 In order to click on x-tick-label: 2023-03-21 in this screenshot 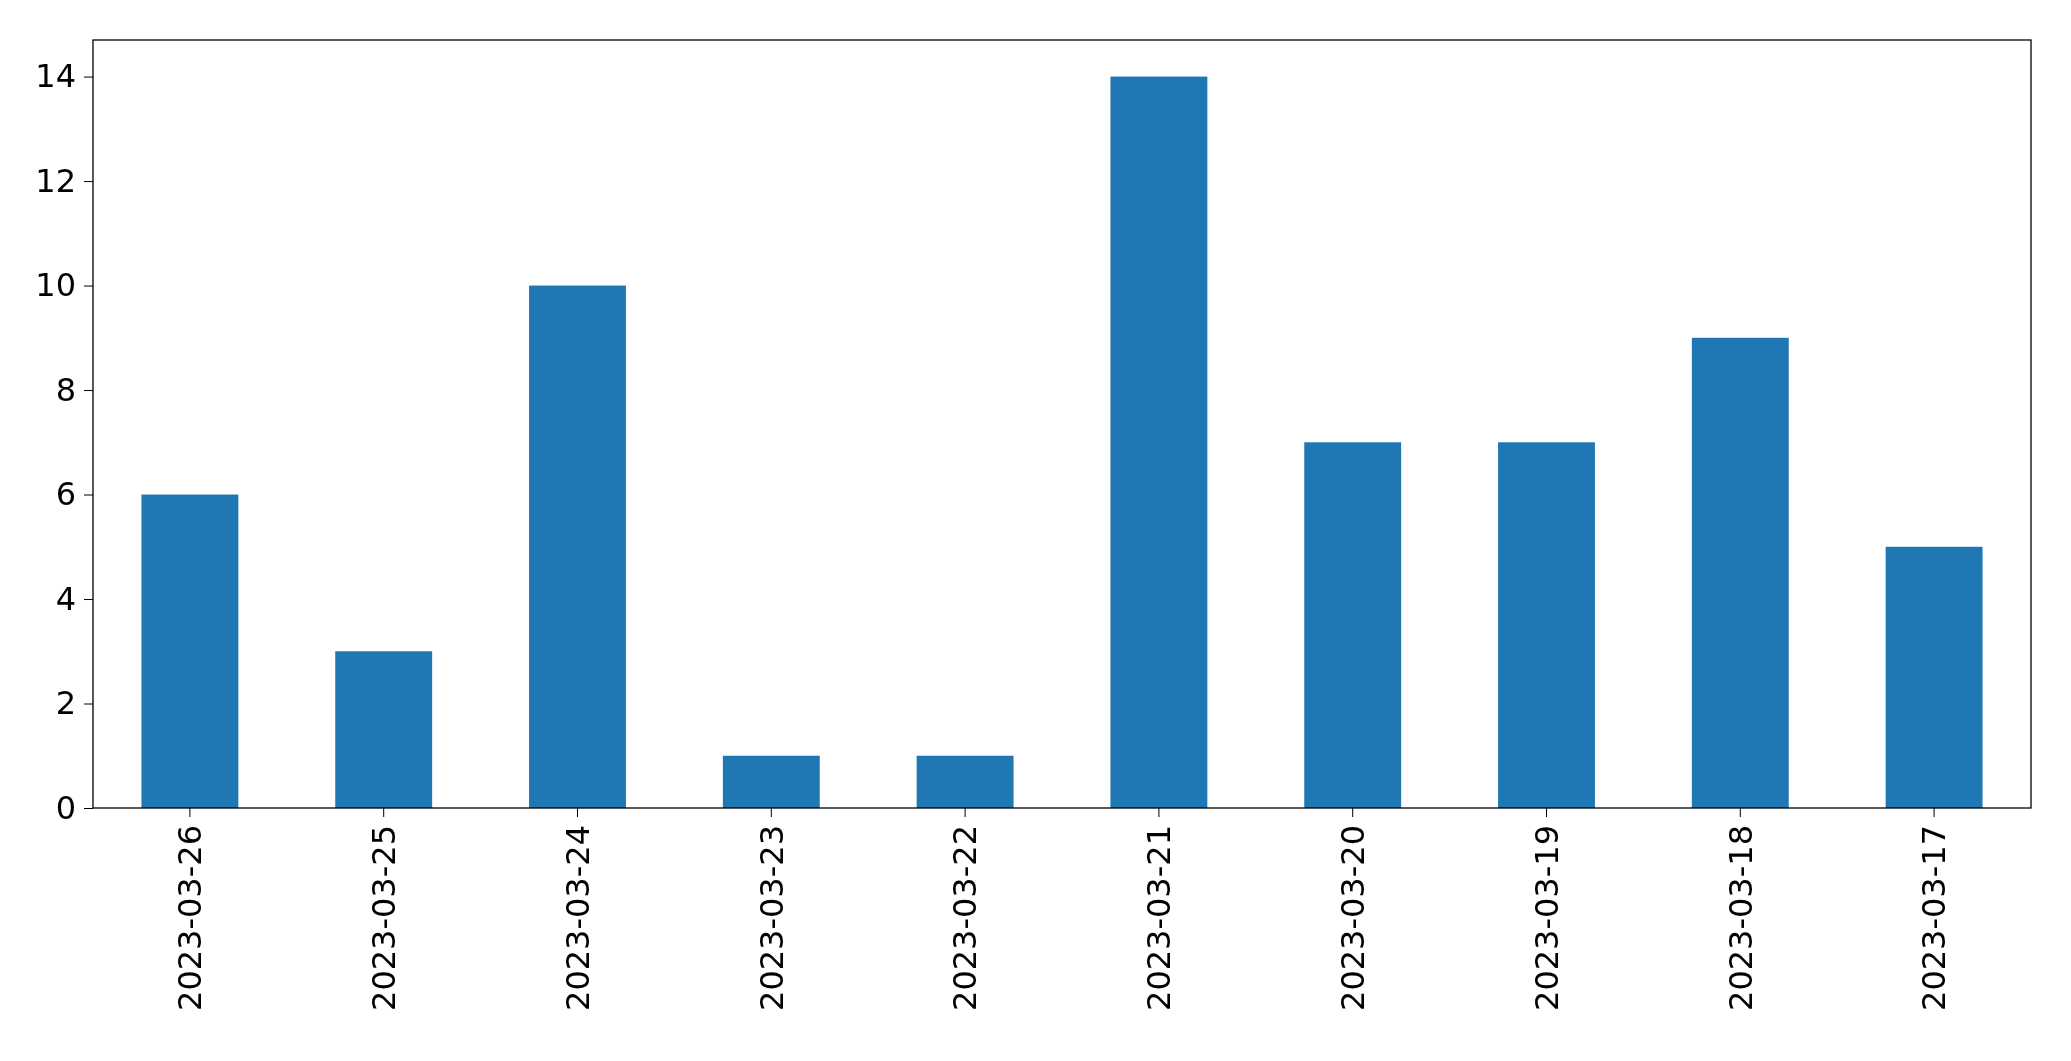, I will do `click(1159, 918)`.